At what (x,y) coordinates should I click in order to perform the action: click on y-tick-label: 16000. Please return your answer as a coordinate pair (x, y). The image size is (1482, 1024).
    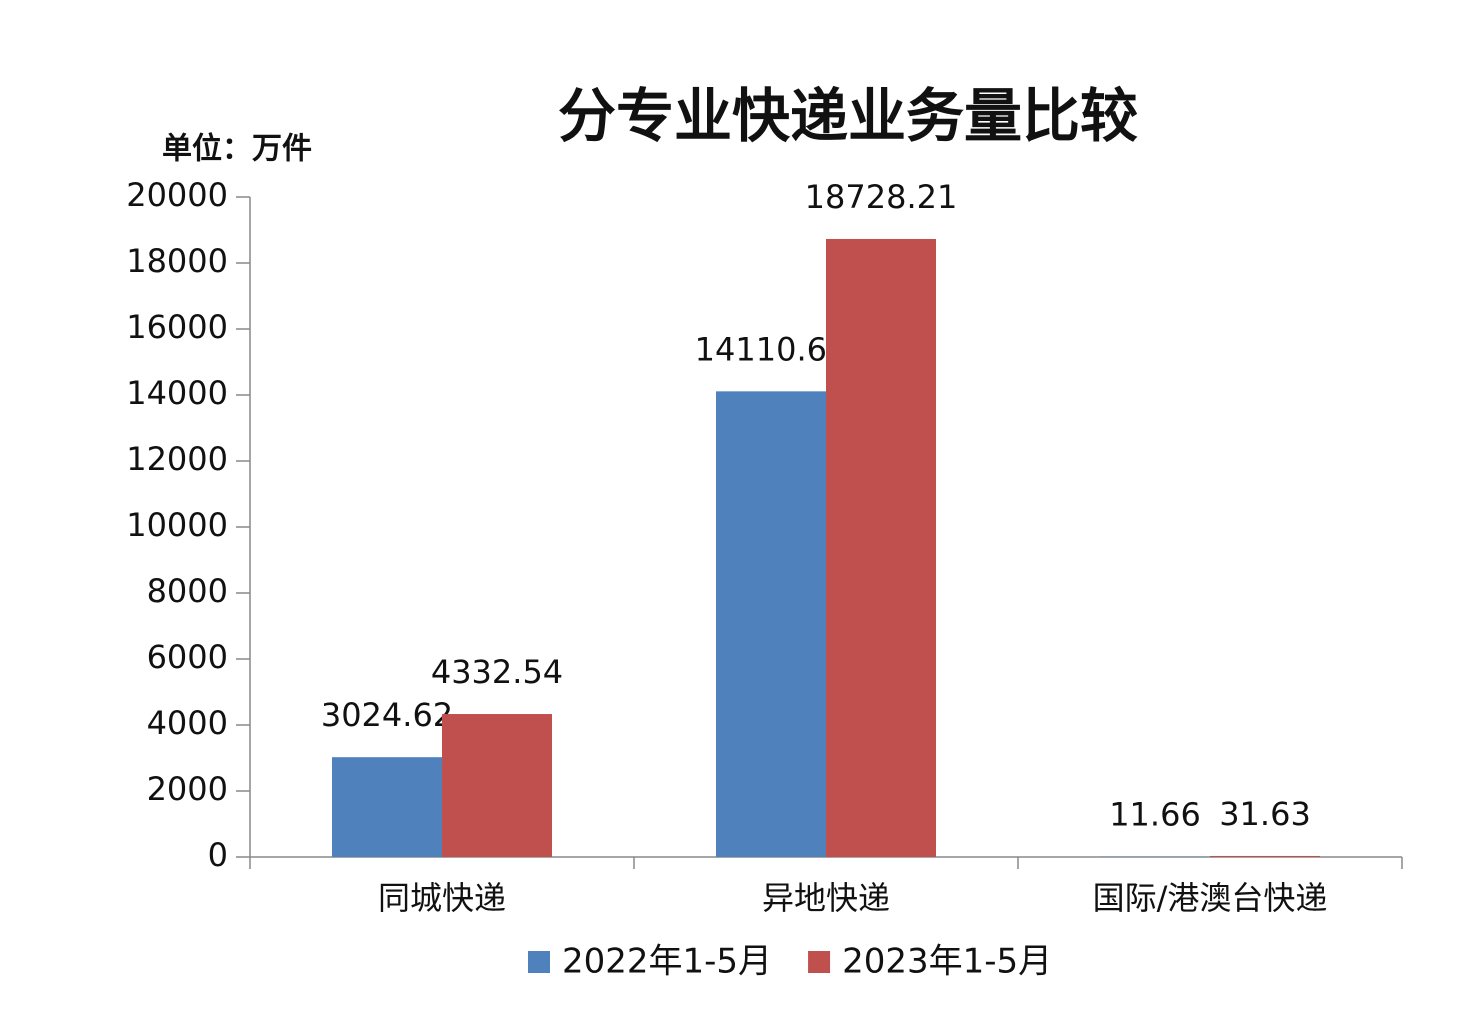
    Looking at the image, I should click on (177, 327).